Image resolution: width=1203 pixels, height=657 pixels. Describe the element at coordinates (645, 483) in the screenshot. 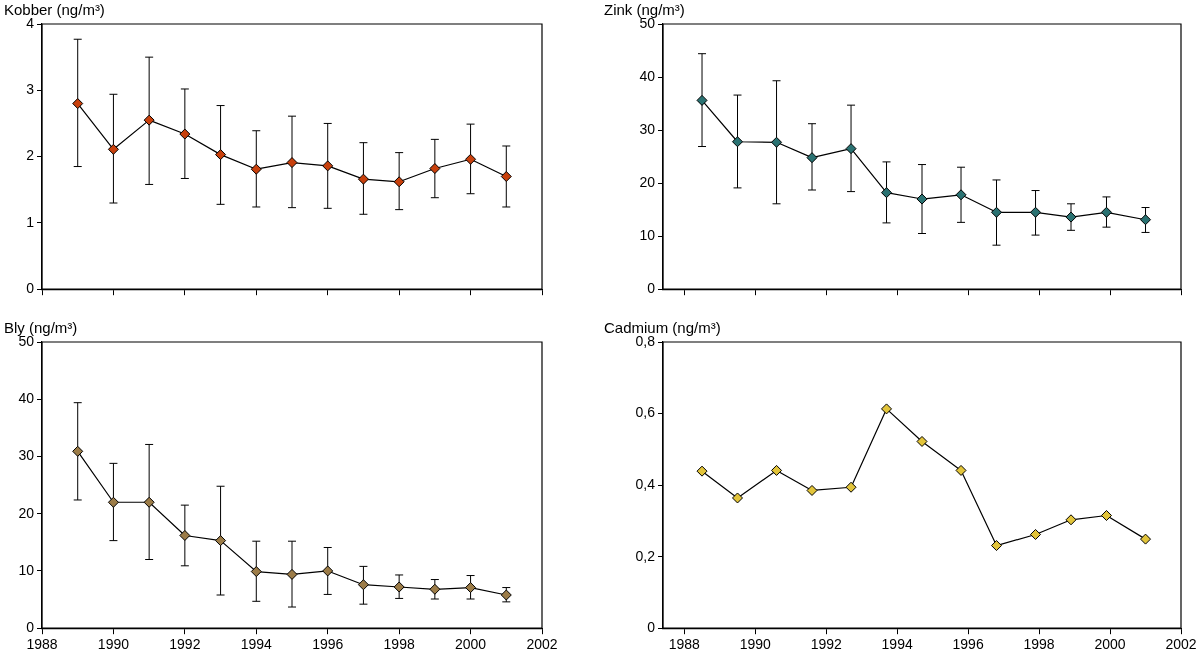

I see `y-tick-label: 0,4` at that location.